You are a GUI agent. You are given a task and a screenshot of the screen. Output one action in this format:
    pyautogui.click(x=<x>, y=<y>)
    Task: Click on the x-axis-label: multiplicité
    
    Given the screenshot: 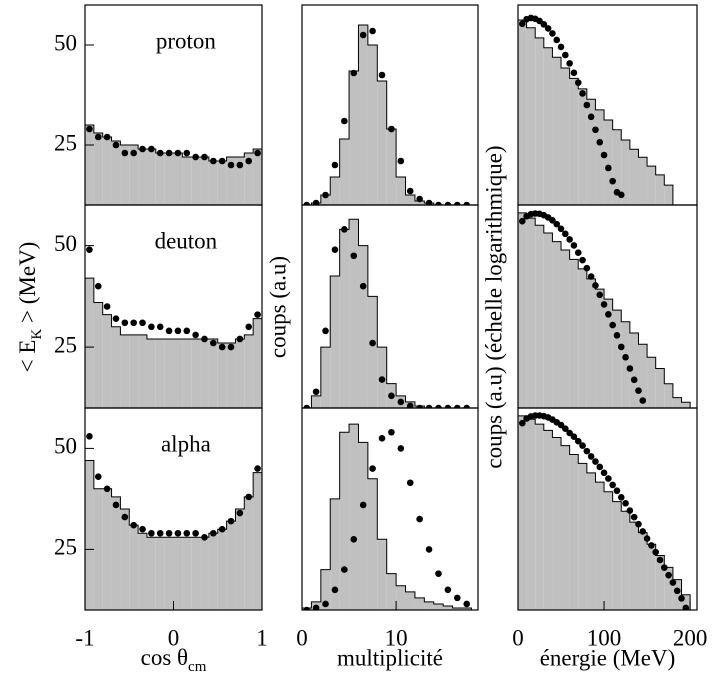 What is the action you would take?
    pyautogui.click(x=390, y=657)
    